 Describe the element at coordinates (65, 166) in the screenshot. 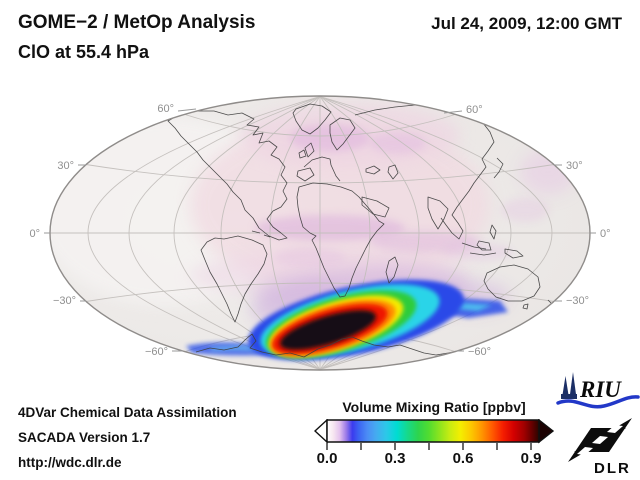

I see `lat-label-left-30n: 30°` at that location.